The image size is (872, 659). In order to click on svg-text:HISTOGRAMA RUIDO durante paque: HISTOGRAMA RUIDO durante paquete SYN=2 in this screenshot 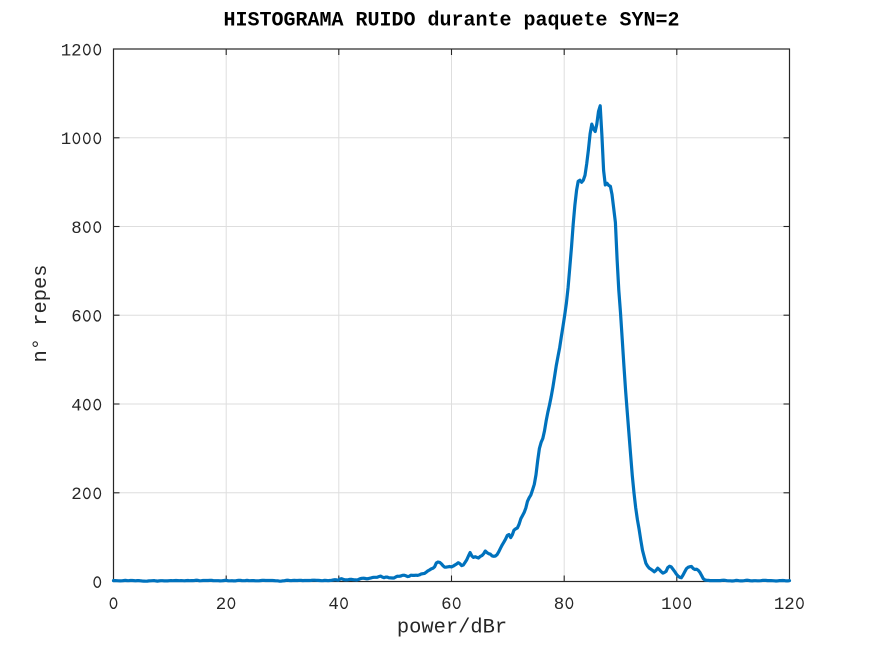, I will do `click(451, 21)`.